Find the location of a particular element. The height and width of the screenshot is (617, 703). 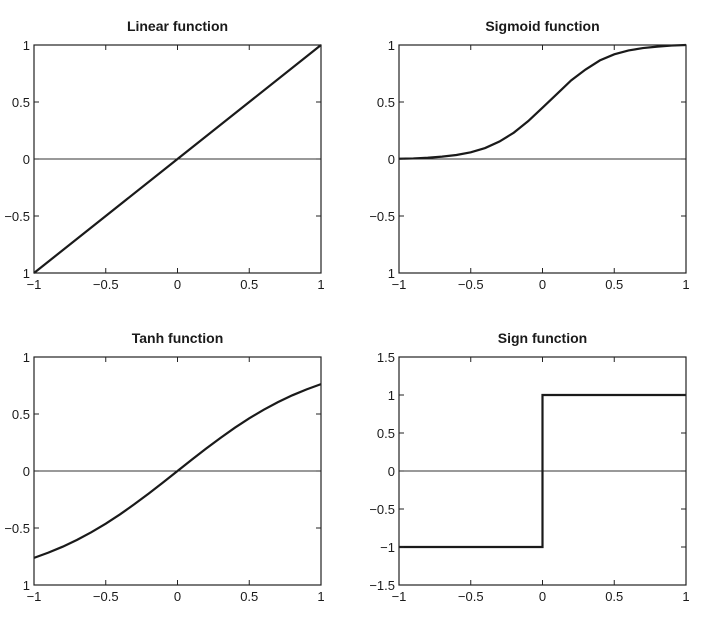

y-tick-label: 1.5 is located at coordinates (386, 357).